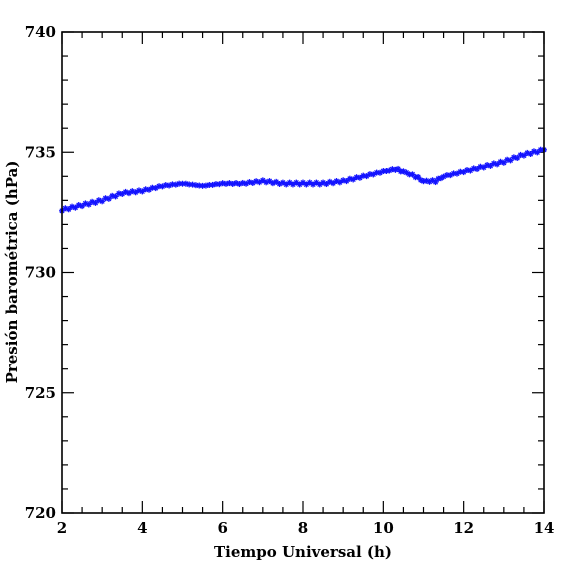  I want to click on x-tick-label: 2, so click(62, 528).